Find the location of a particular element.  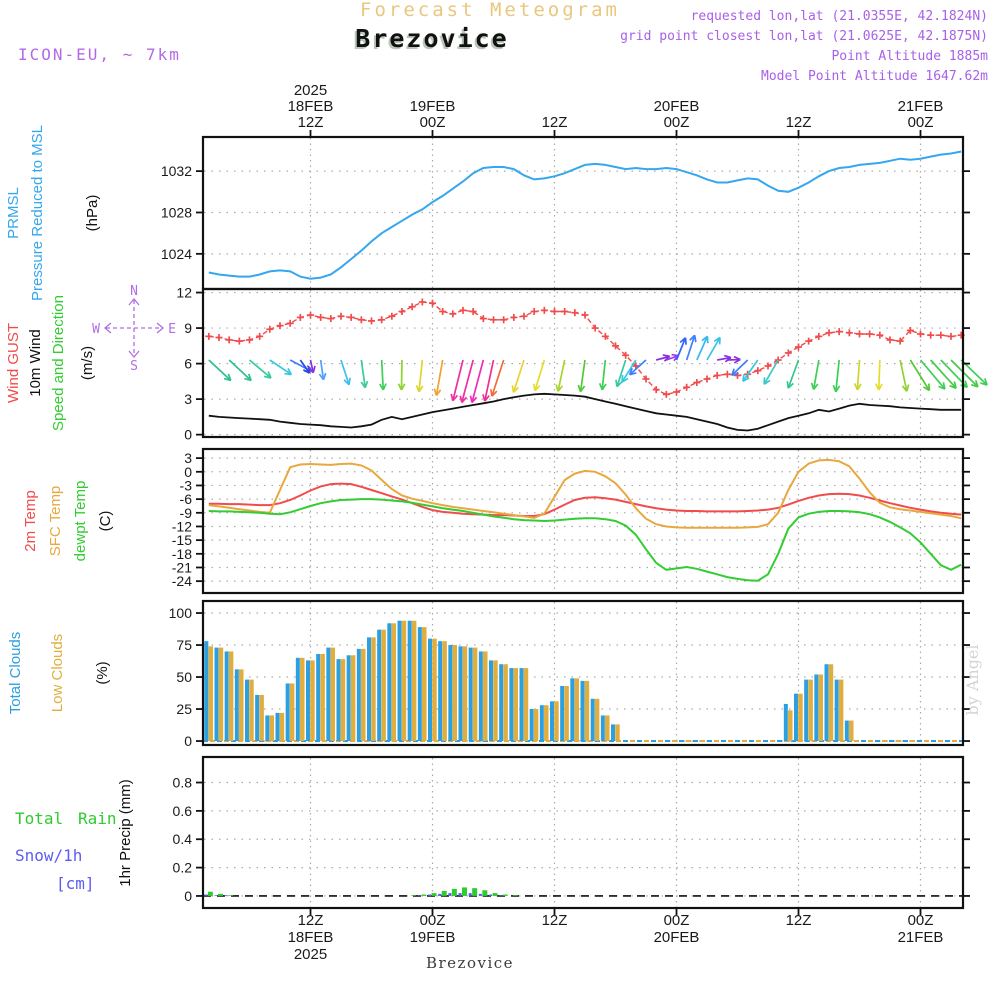

station-title-shadow: Brezovice is located at coordinates (429, 40).